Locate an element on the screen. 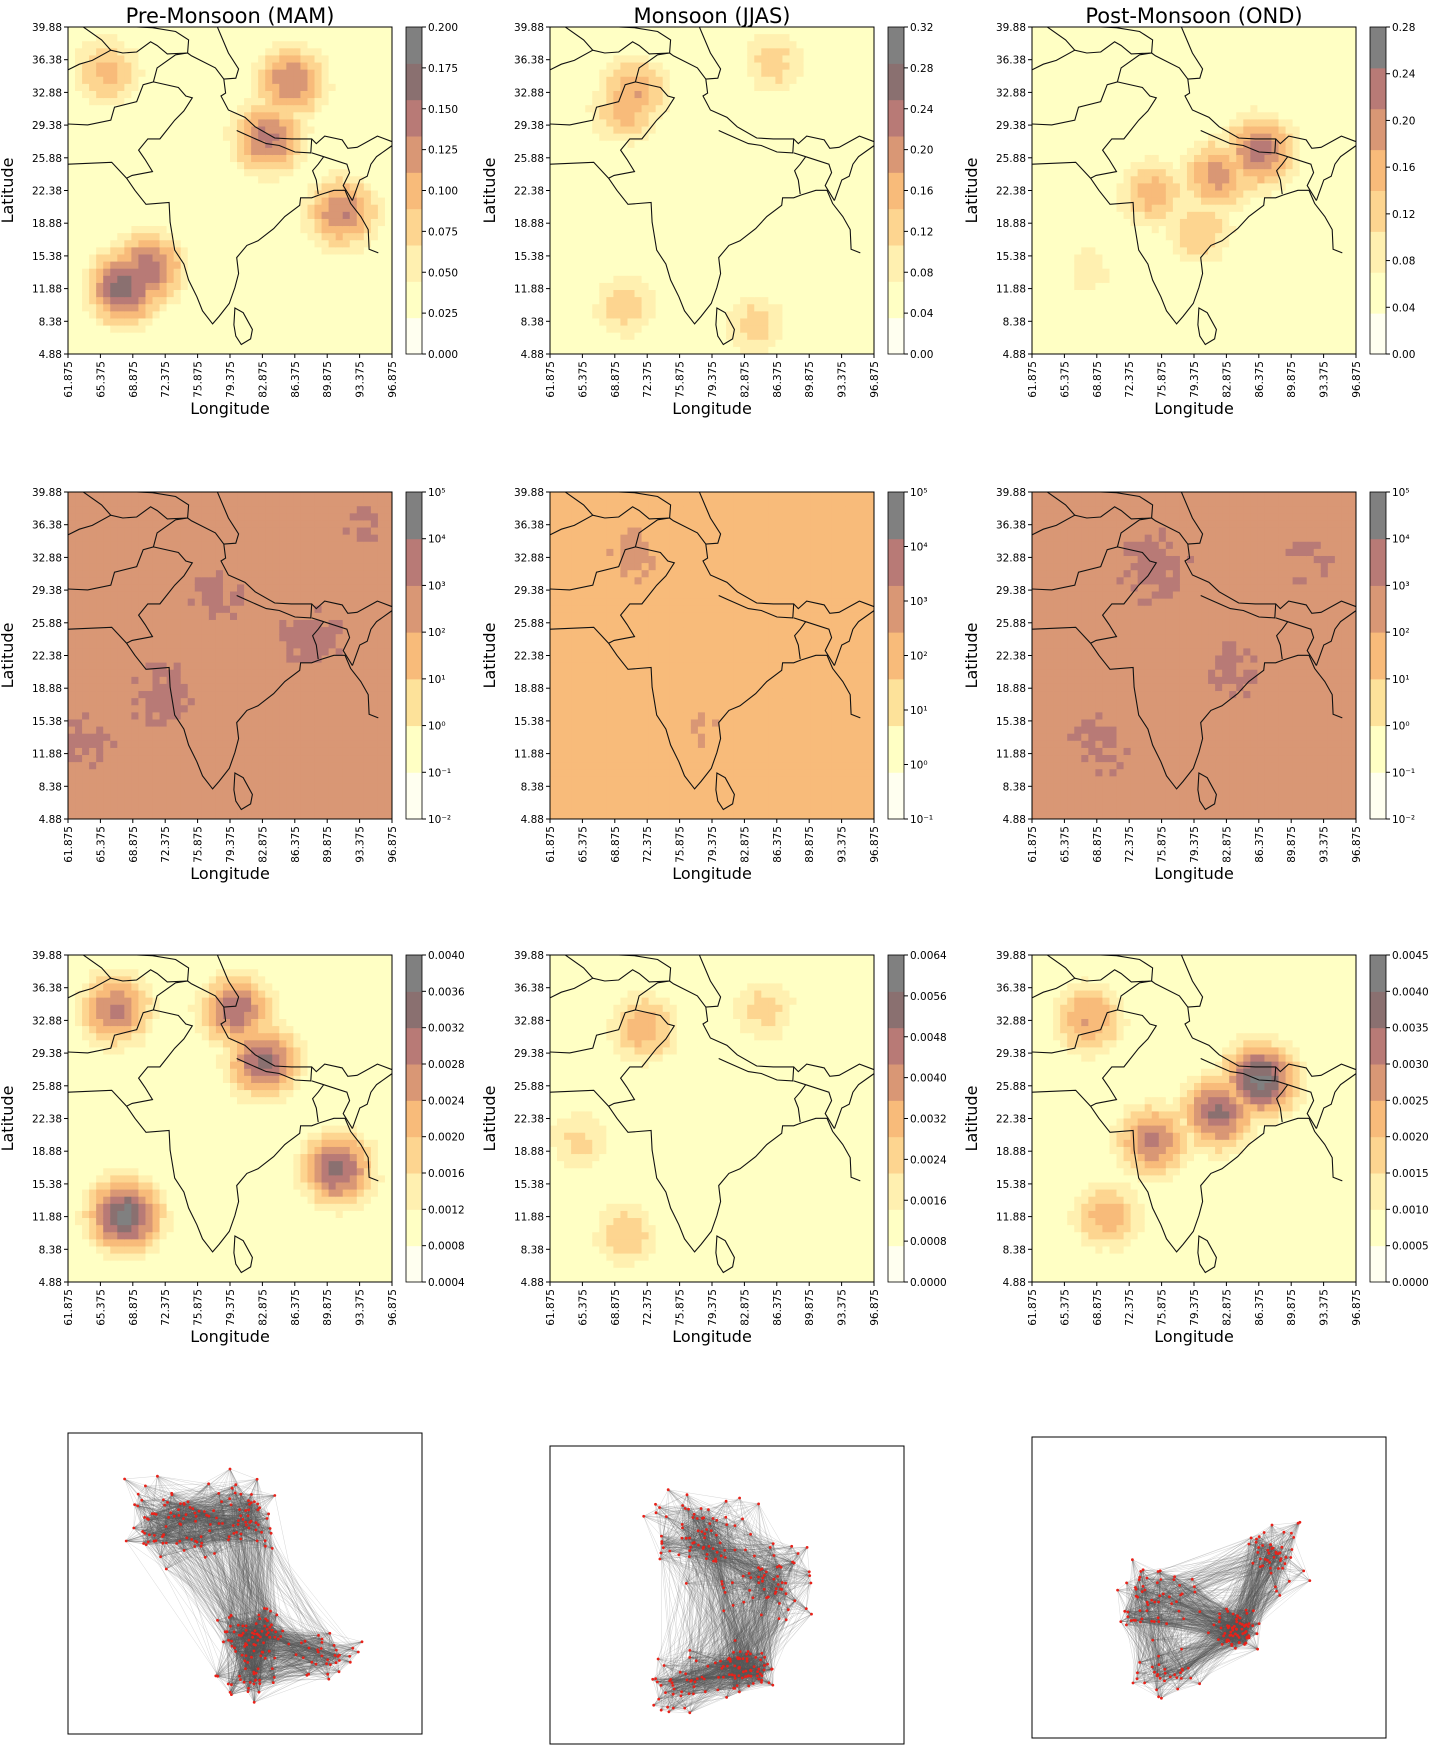 The image size is (1437, 1746). y-tick-label: 4.88 is located at coordinates (532, 820).